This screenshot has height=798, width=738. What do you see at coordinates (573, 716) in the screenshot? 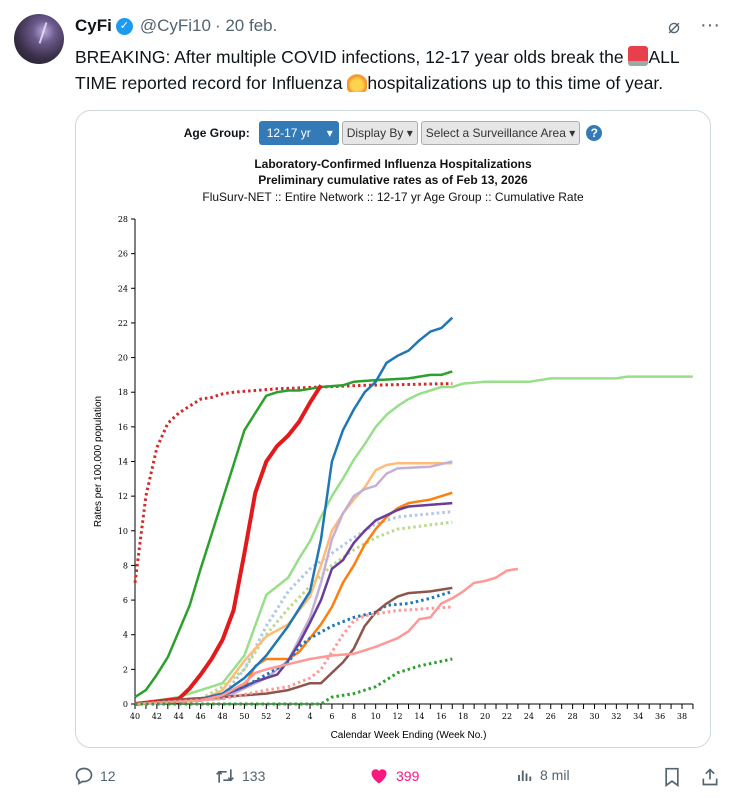
I see `x-tick-label: 28` at bounding box center [573, 716].